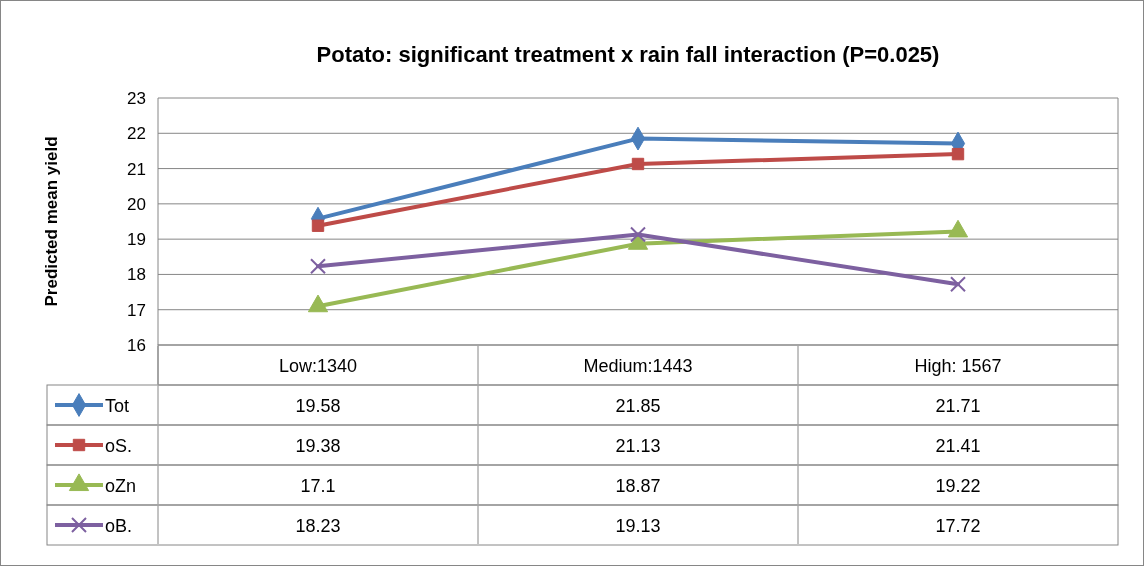 The image size is (1144, 566). Describe the element at coordinates (136, 275) in the screenshot. I see `y-tick-label: 18` at that location.